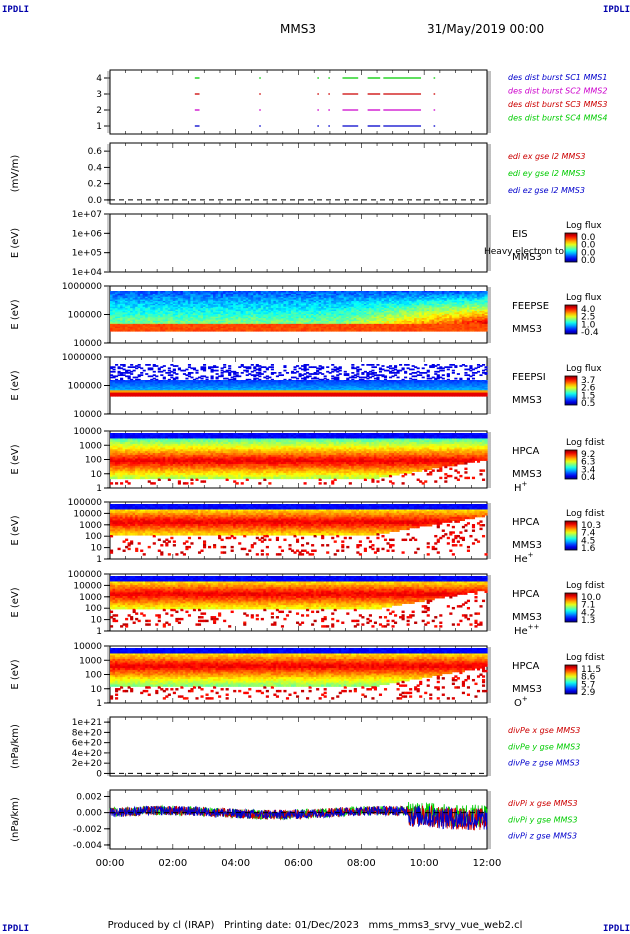  I want to click on edi-y-tick-label: 0.4, so click(95, 168).